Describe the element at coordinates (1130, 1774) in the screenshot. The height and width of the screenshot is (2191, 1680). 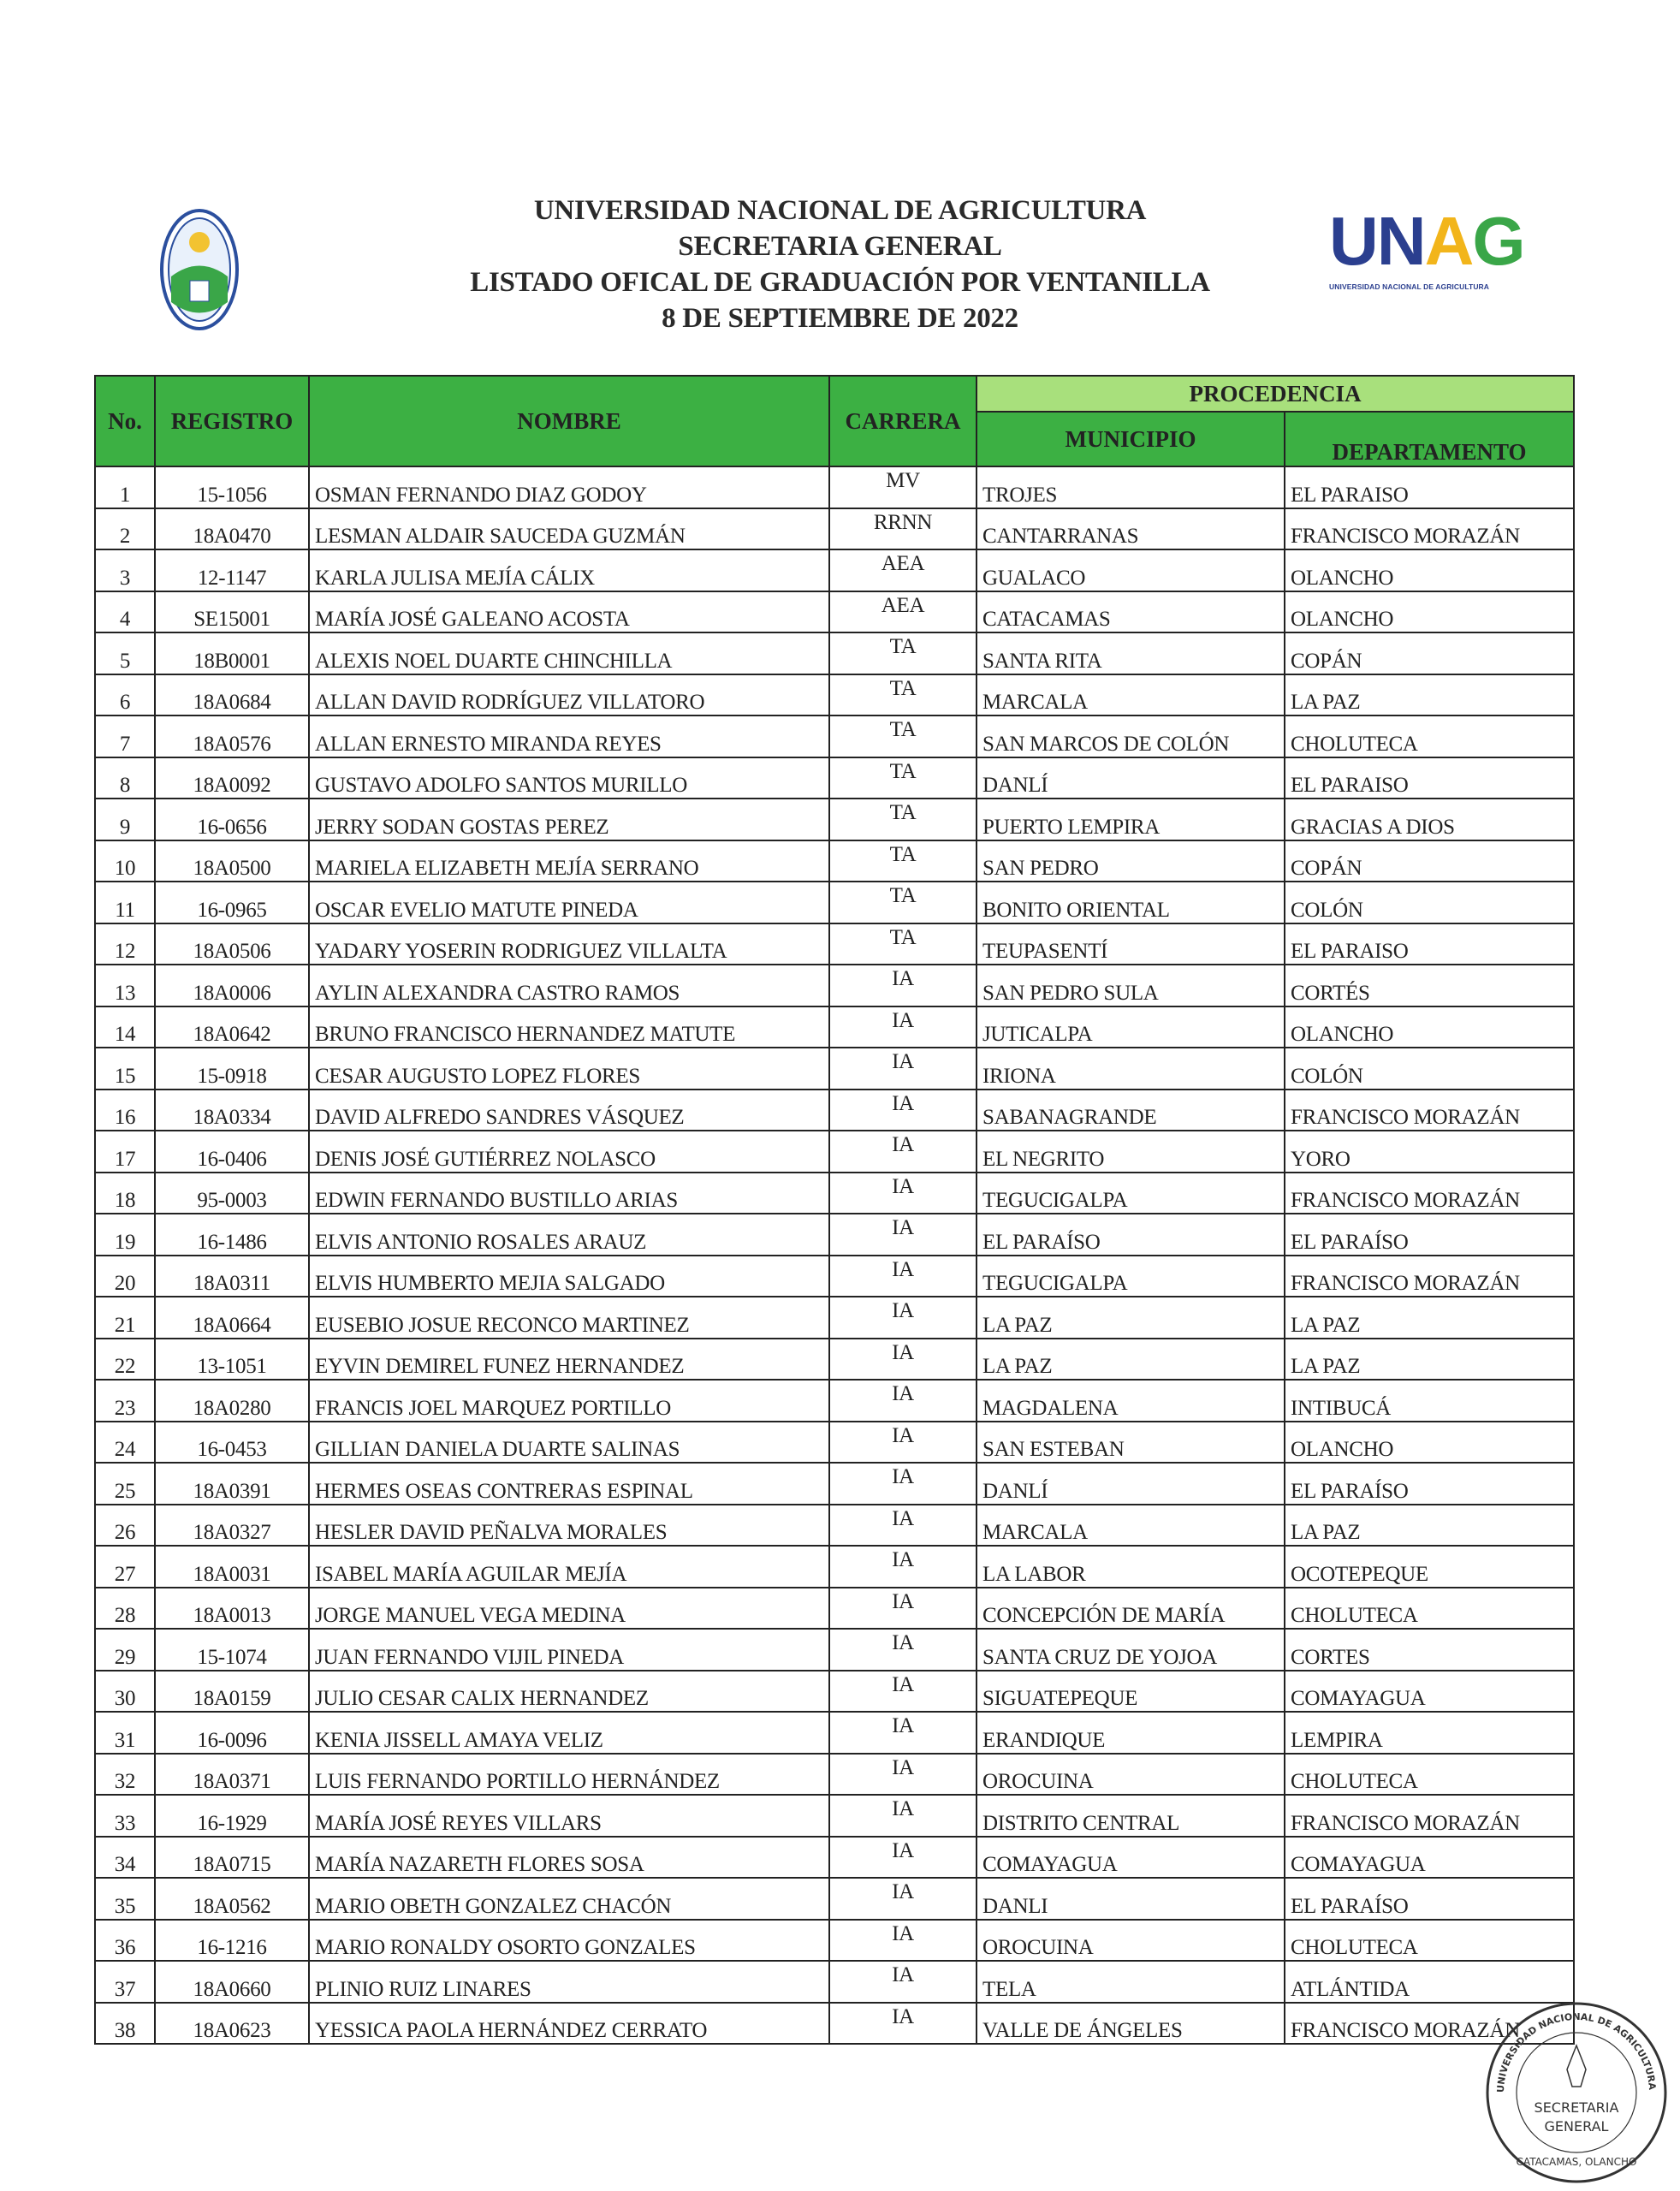
I see `municipio-cell: OROCUINA` at that location.